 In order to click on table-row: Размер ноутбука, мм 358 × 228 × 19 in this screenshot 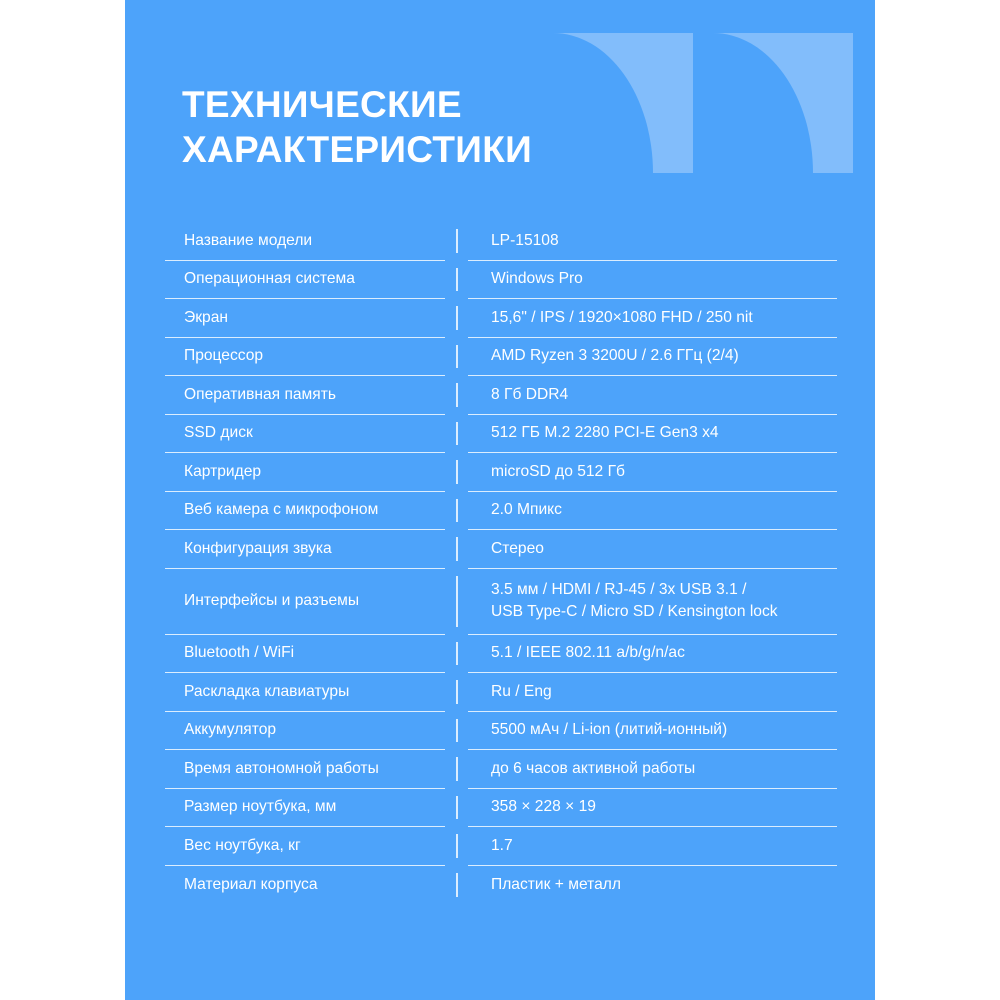, I will do `click(501, 808)`.